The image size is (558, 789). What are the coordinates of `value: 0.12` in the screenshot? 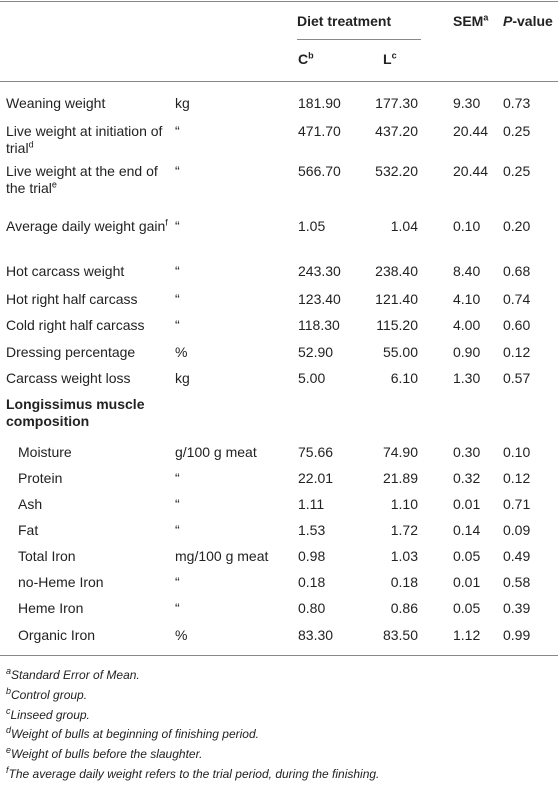 It's located at (517, 352).